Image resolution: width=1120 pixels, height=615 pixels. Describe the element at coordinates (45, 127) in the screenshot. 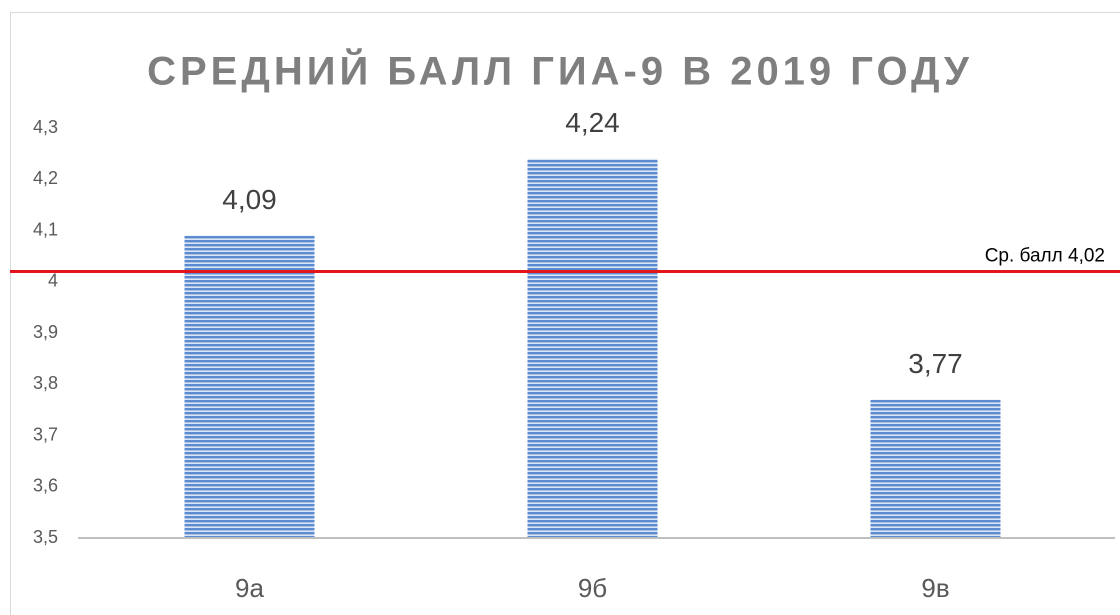

I see `y-tick-label: 4,3` at that location.